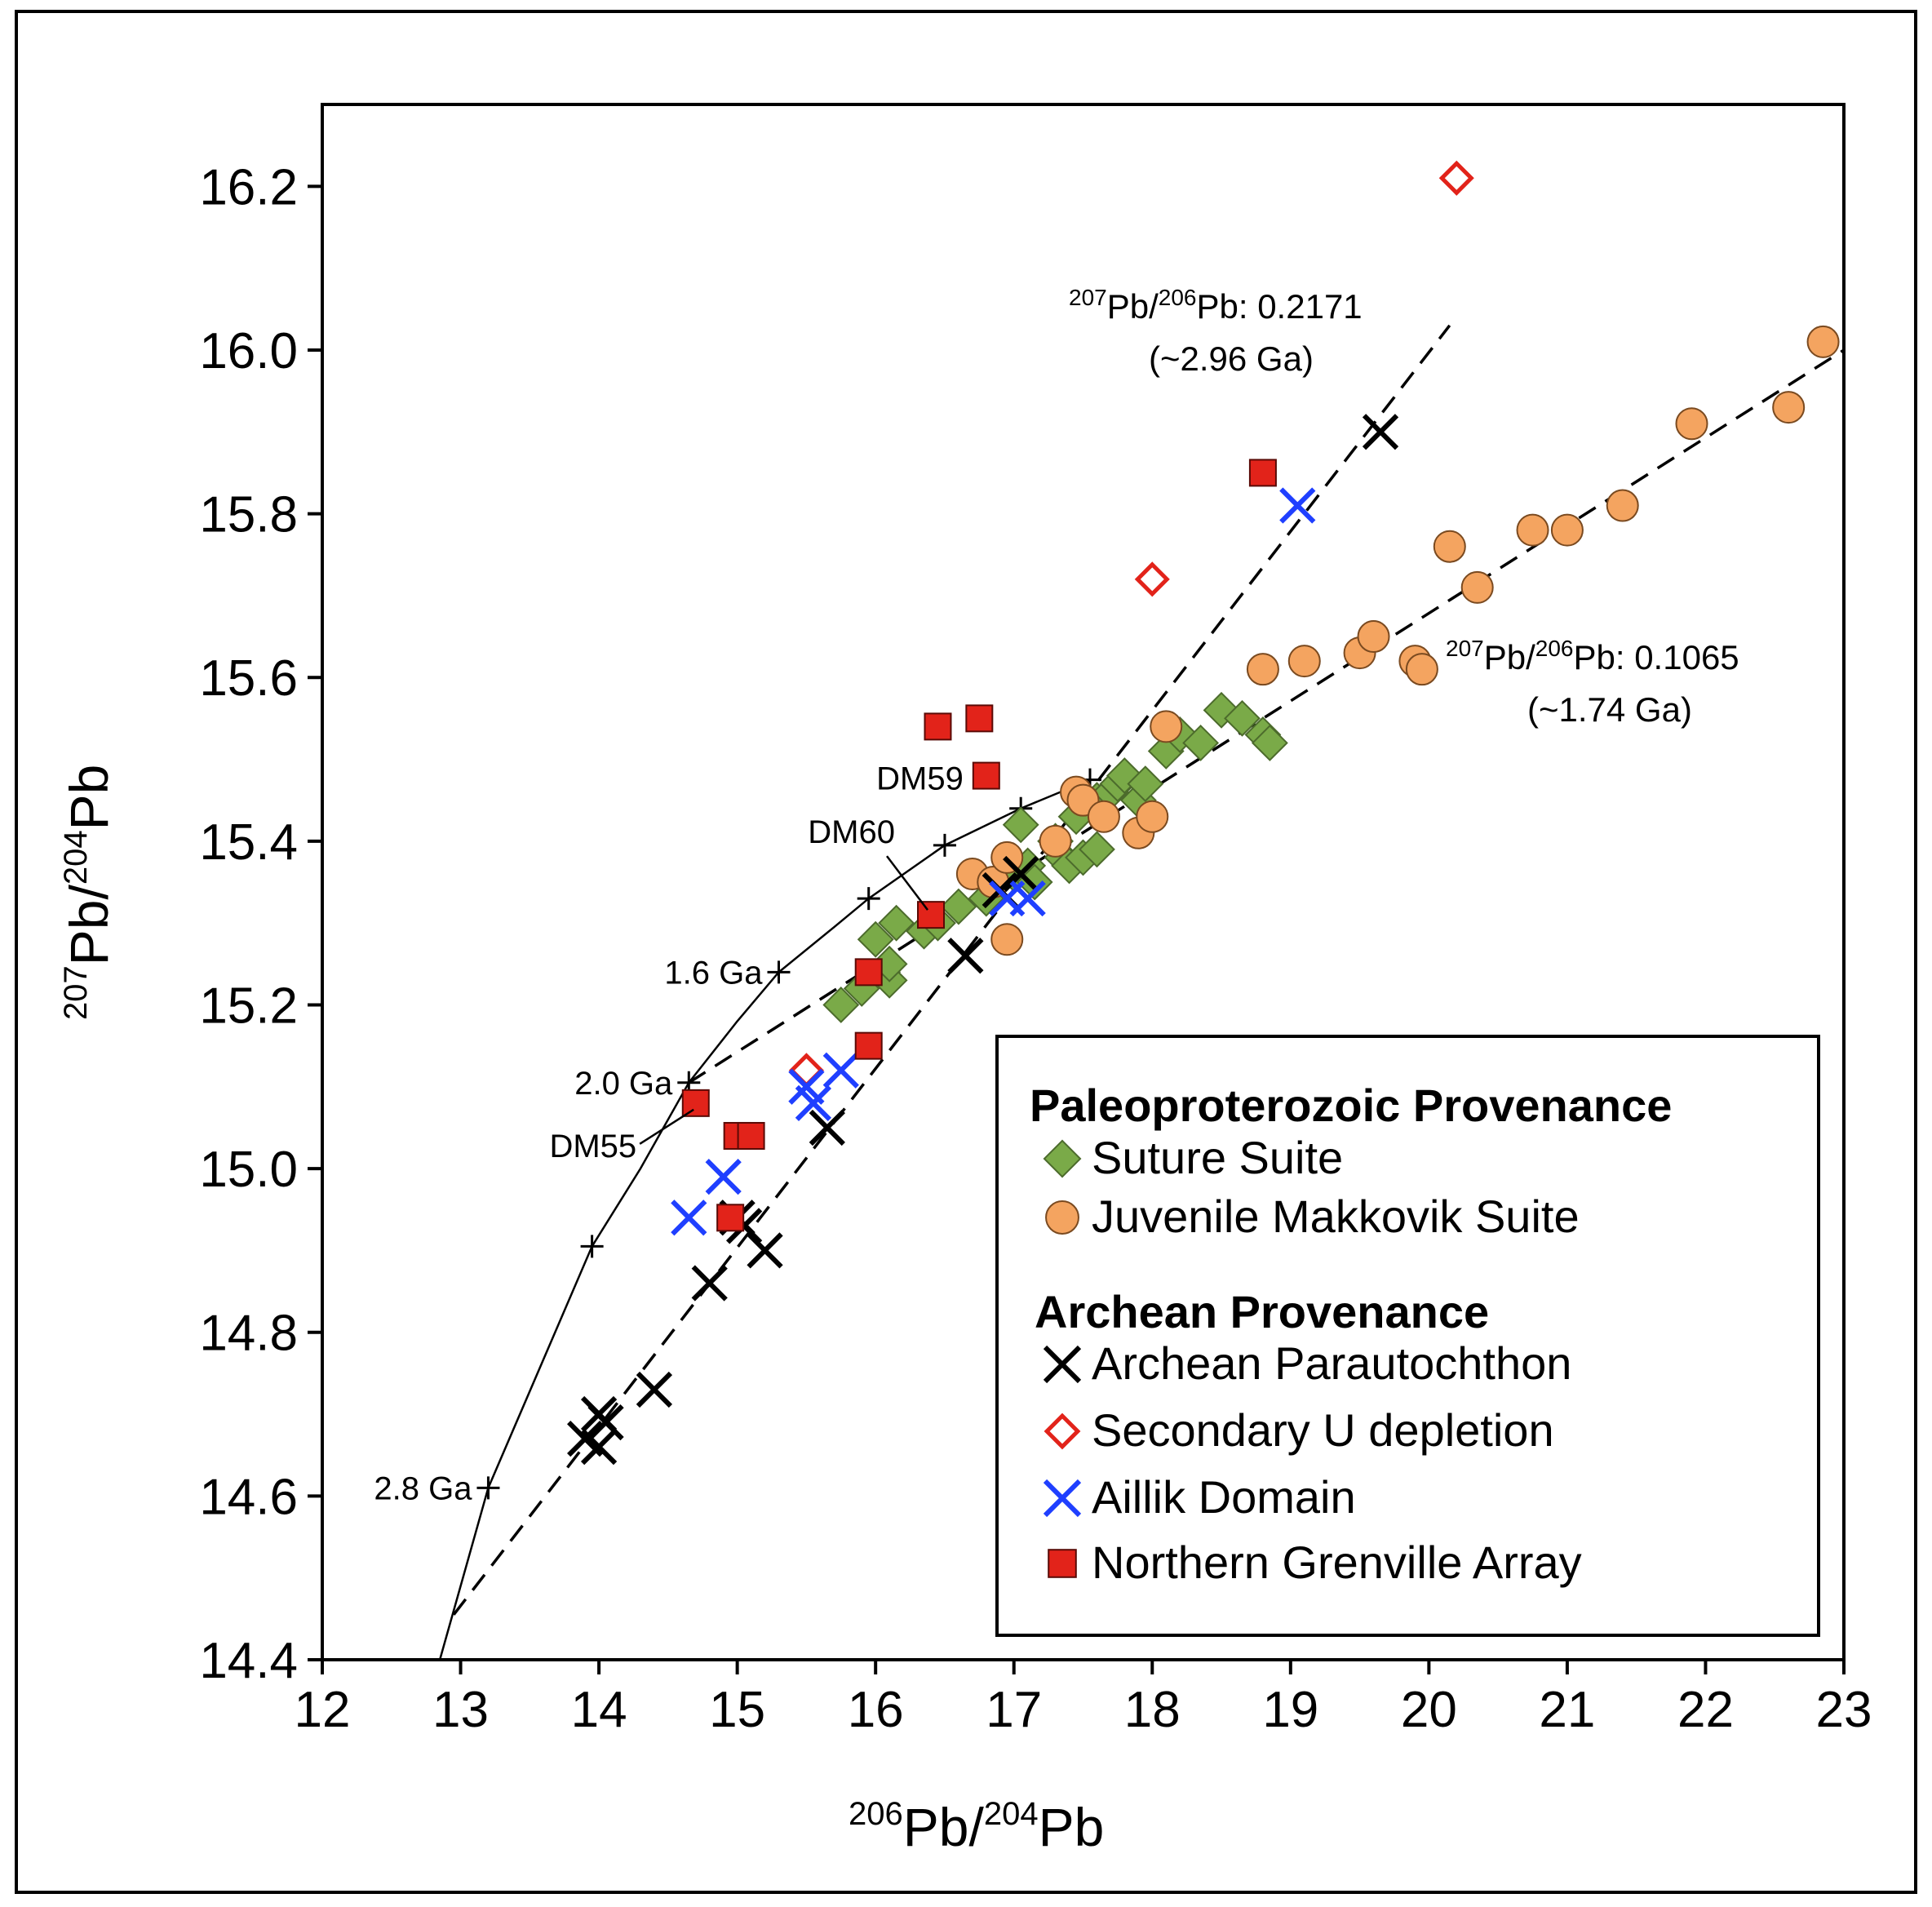 Image resolution: width=1932 pixels, height=1907 pixels. Describe the element at coordinates (1844, 1710) in the screenshot. I see `x-tick-label: 23` at that location.